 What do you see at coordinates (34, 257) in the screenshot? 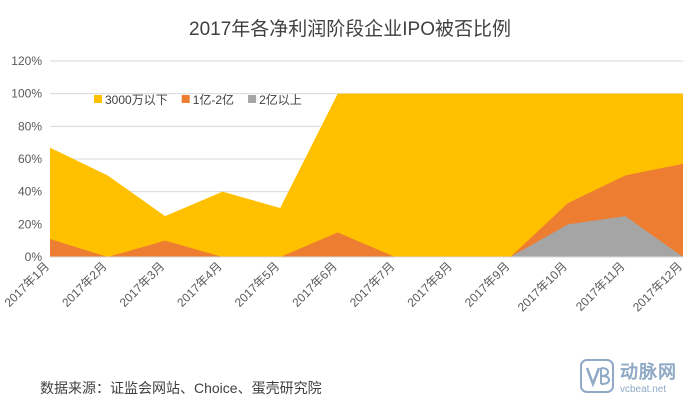
I see `y-tick-label: 0%` at bounding box center [34, 257].